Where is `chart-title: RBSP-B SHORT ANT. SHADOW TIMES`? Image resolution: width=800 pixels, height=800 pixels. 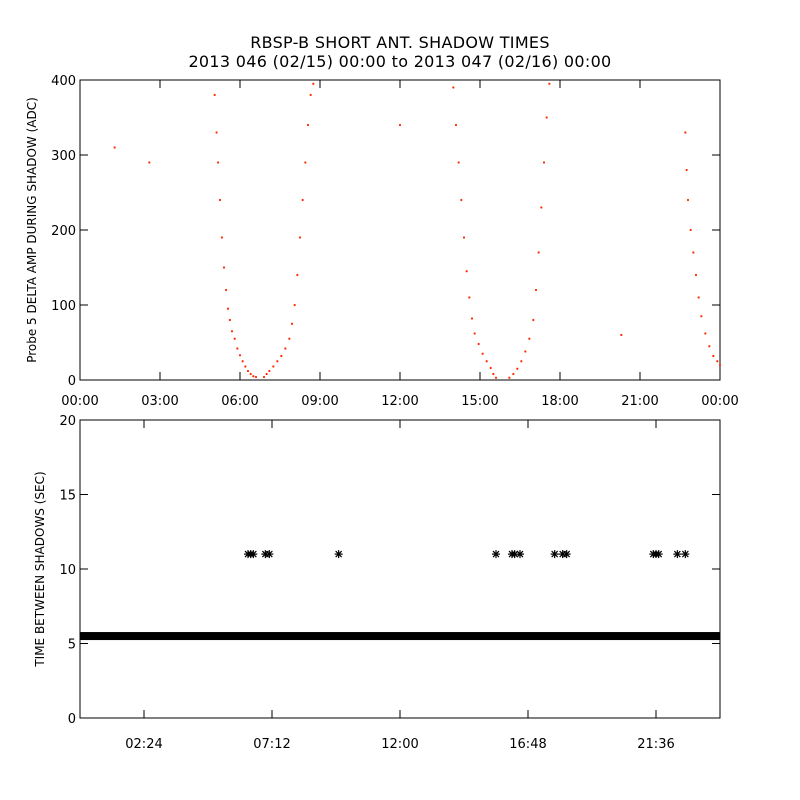
chart-title: RBSP-B SHORT ANT. SHADOW TIMES is located at coordinates (400, 42).